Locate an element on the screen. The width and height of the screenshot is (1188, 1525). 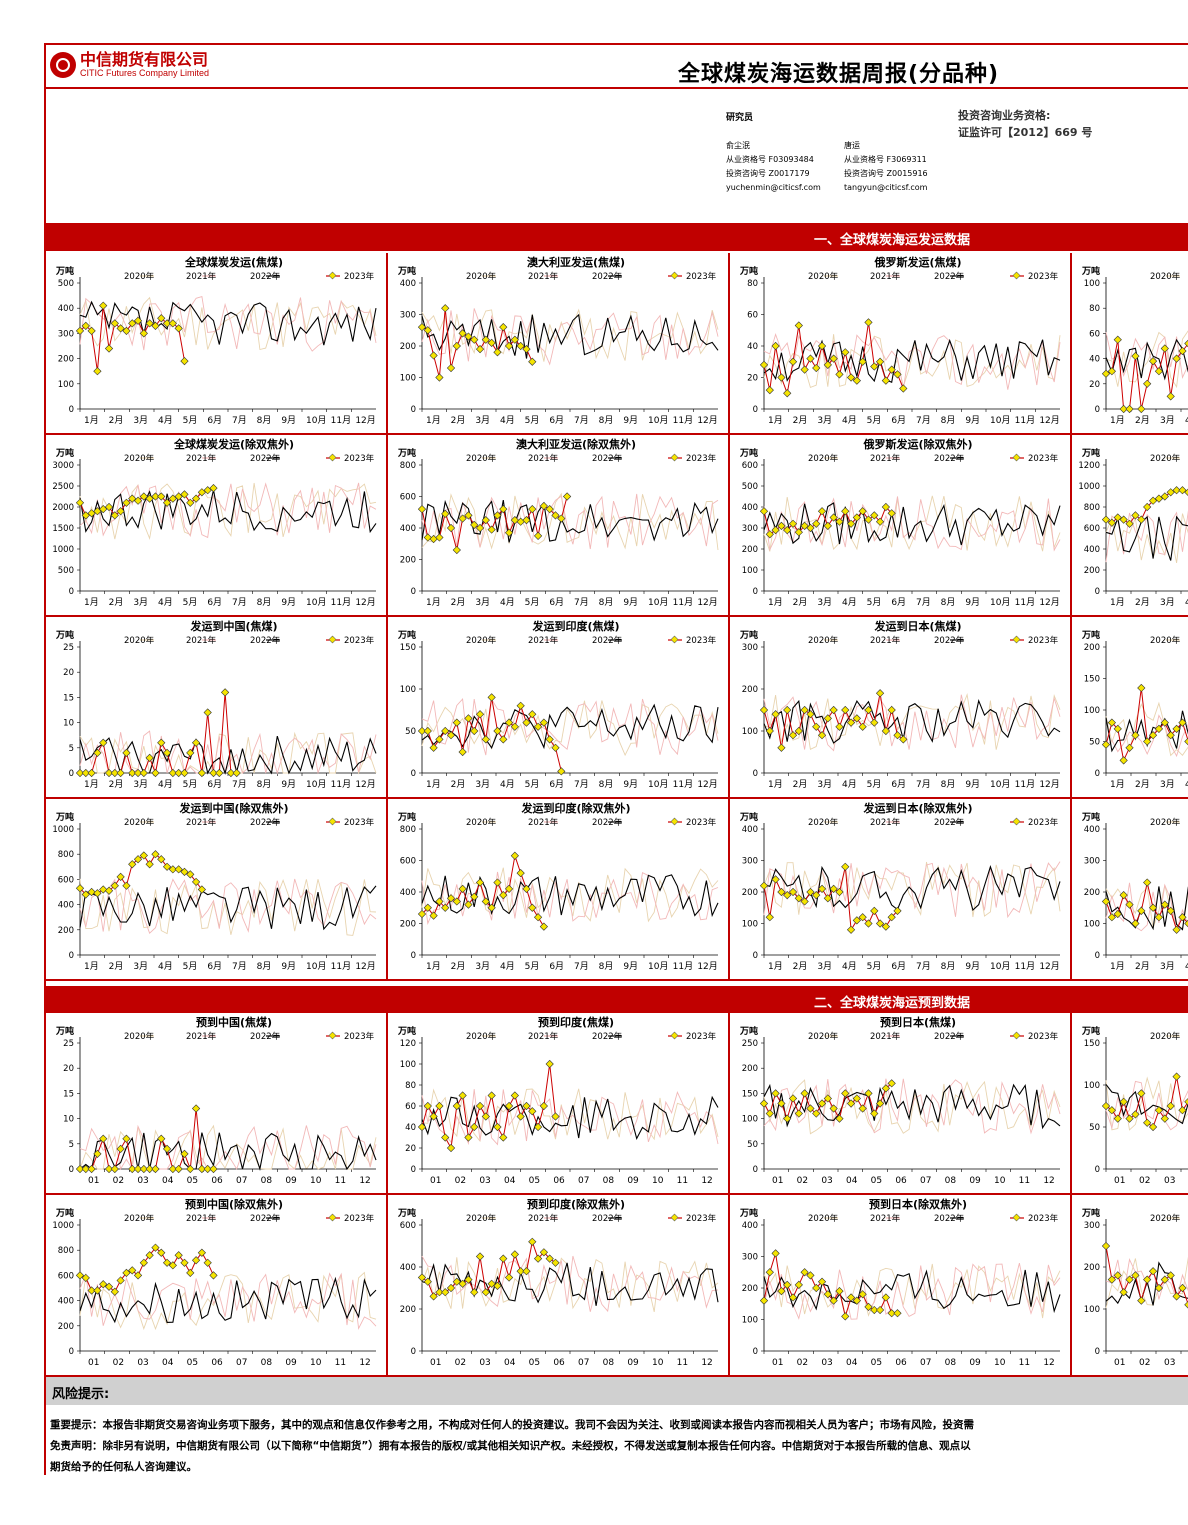
x-tick-label: 03 is located at coordinates (1169, 1181).